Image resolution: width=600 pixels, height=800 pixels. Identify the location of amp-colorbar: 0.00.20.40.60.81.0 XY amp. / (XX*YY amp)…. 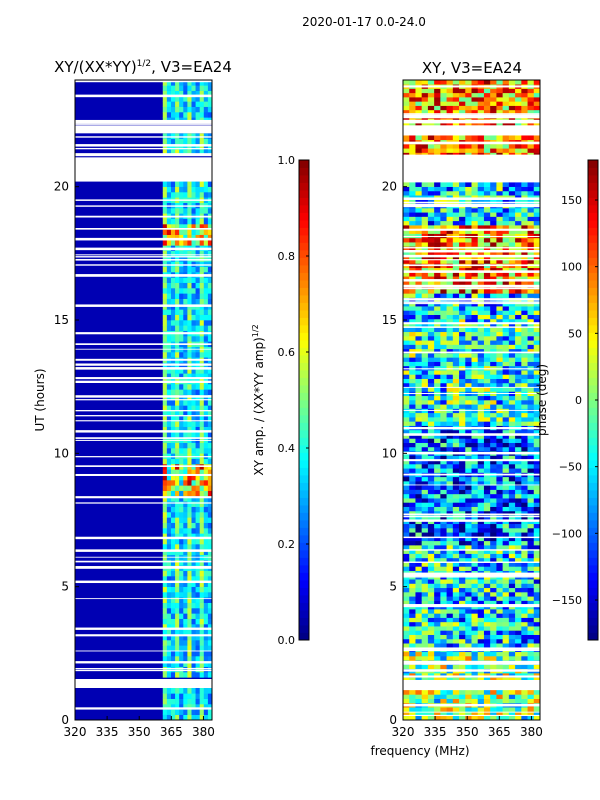
(280, 400).